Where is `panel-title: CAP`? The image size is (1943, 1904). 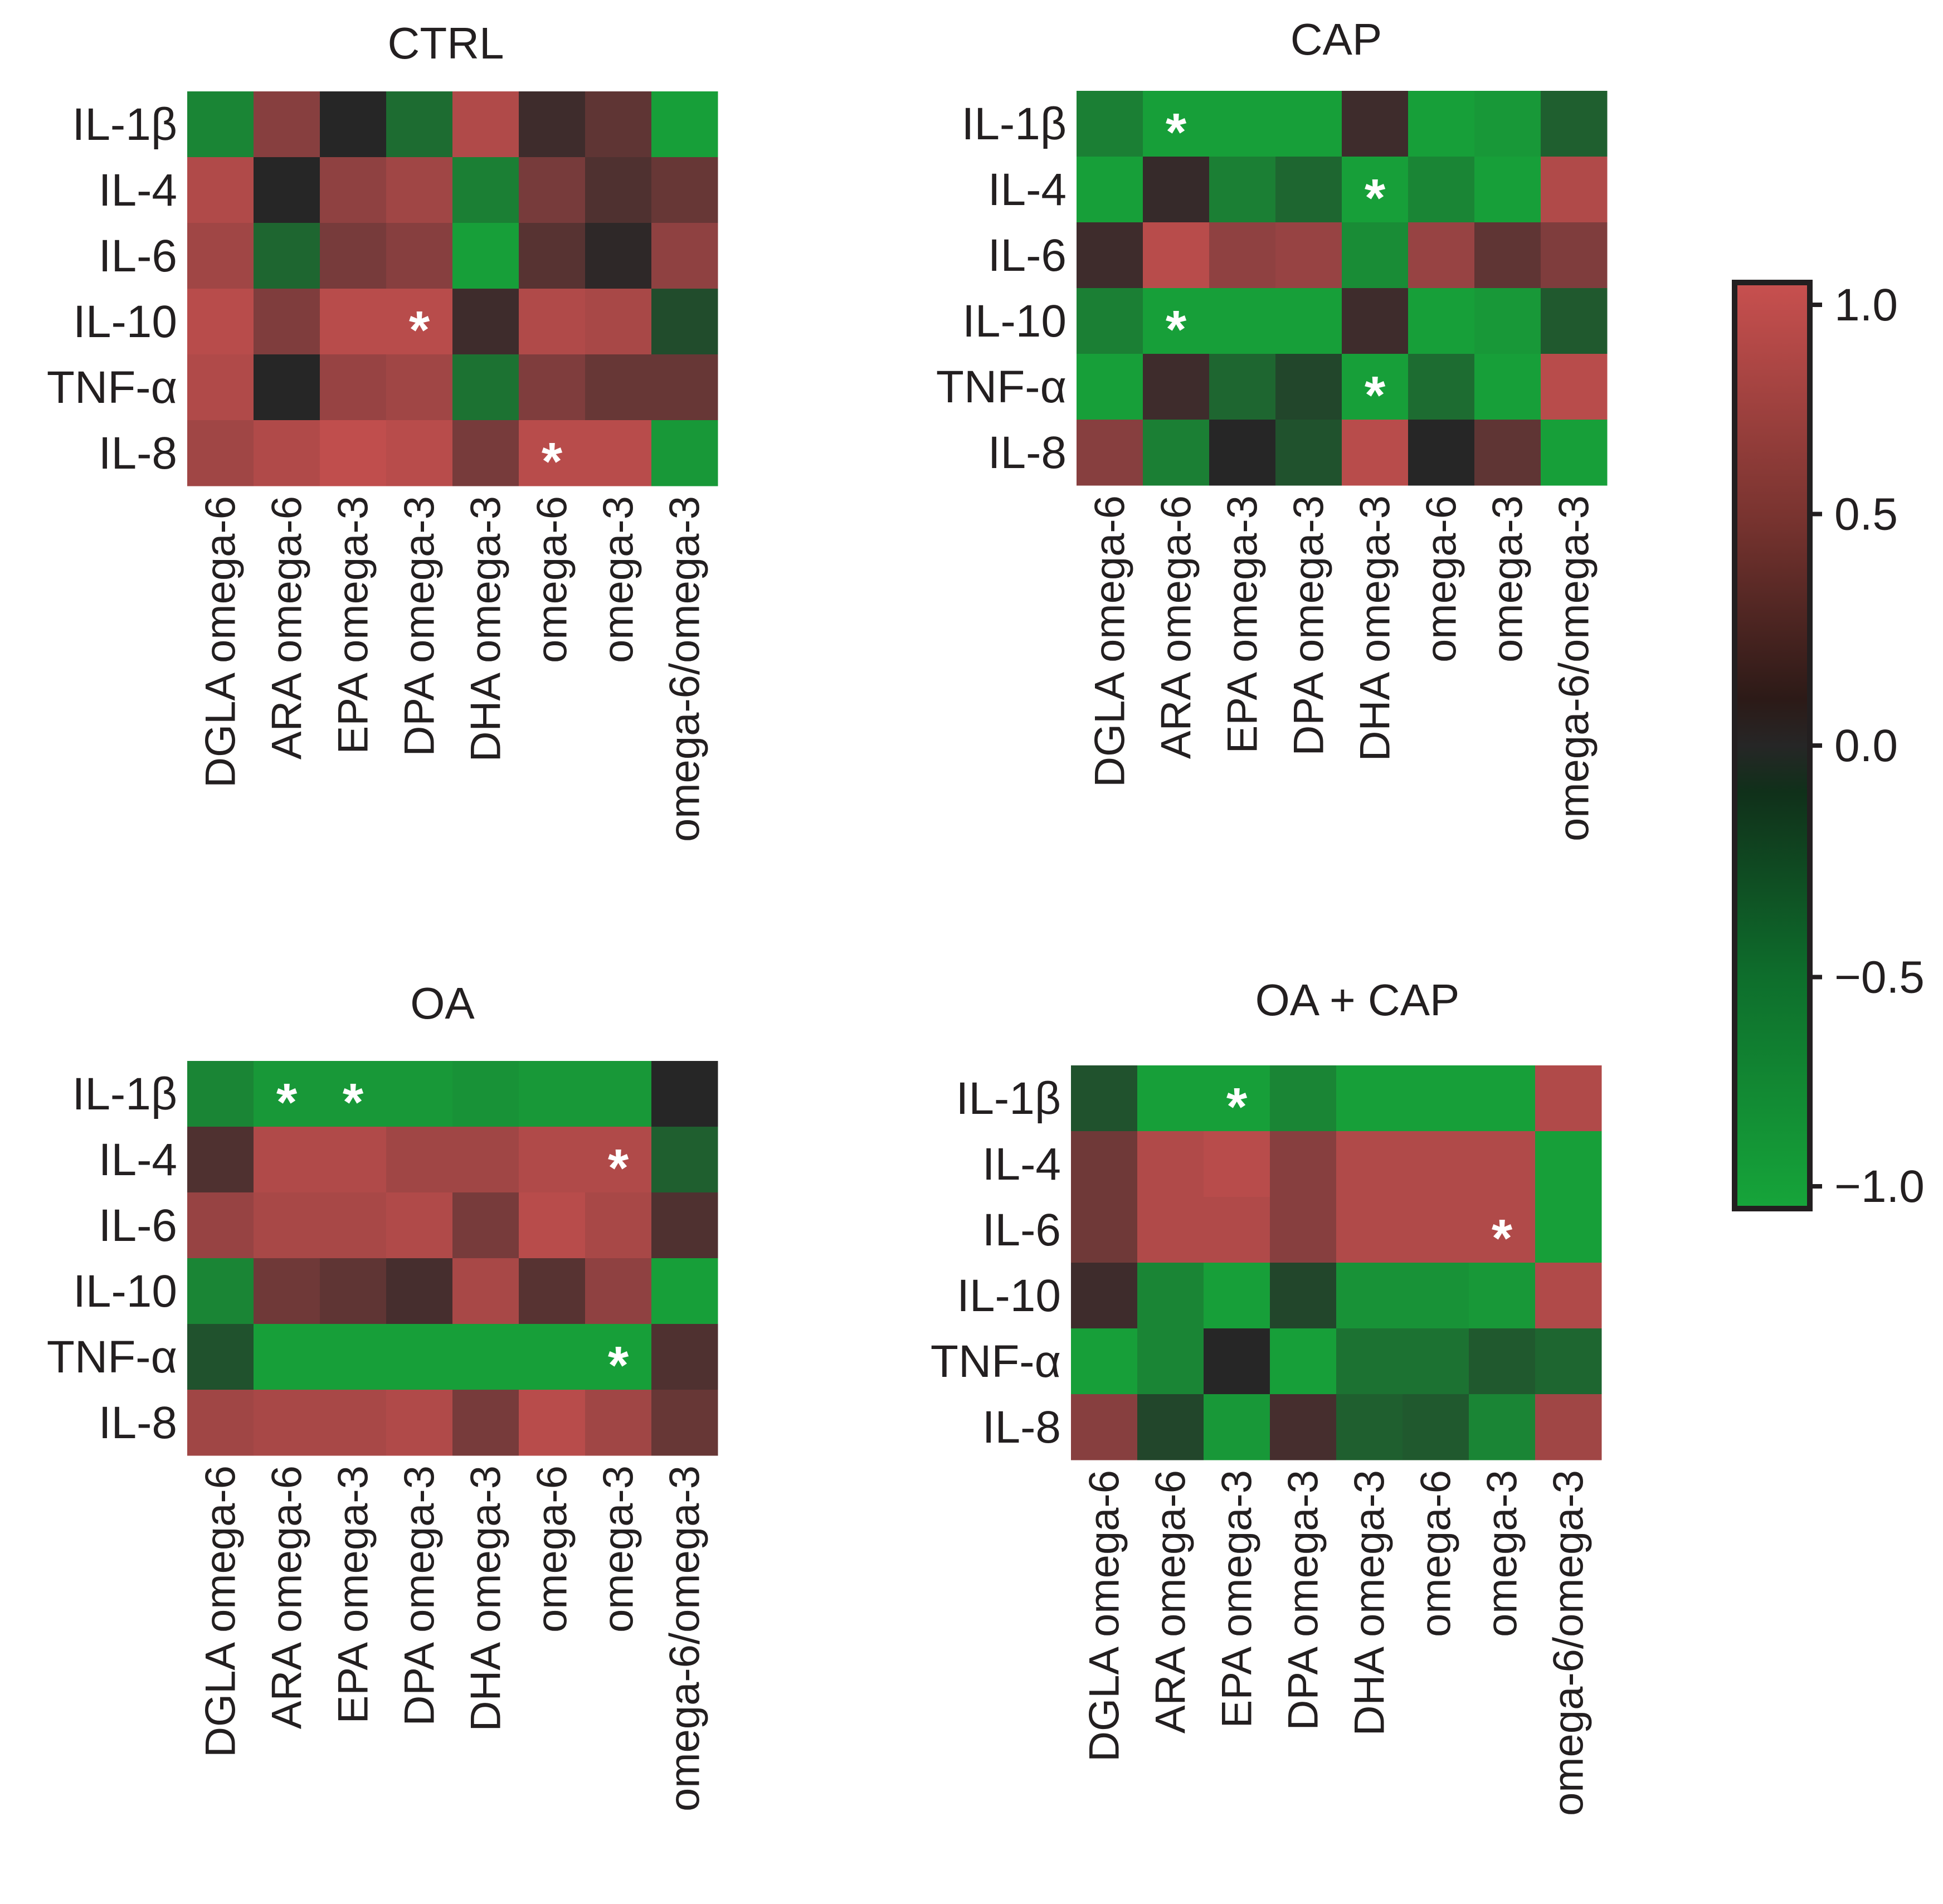
panel-title: CAP is located at coordinates (1336, 39).